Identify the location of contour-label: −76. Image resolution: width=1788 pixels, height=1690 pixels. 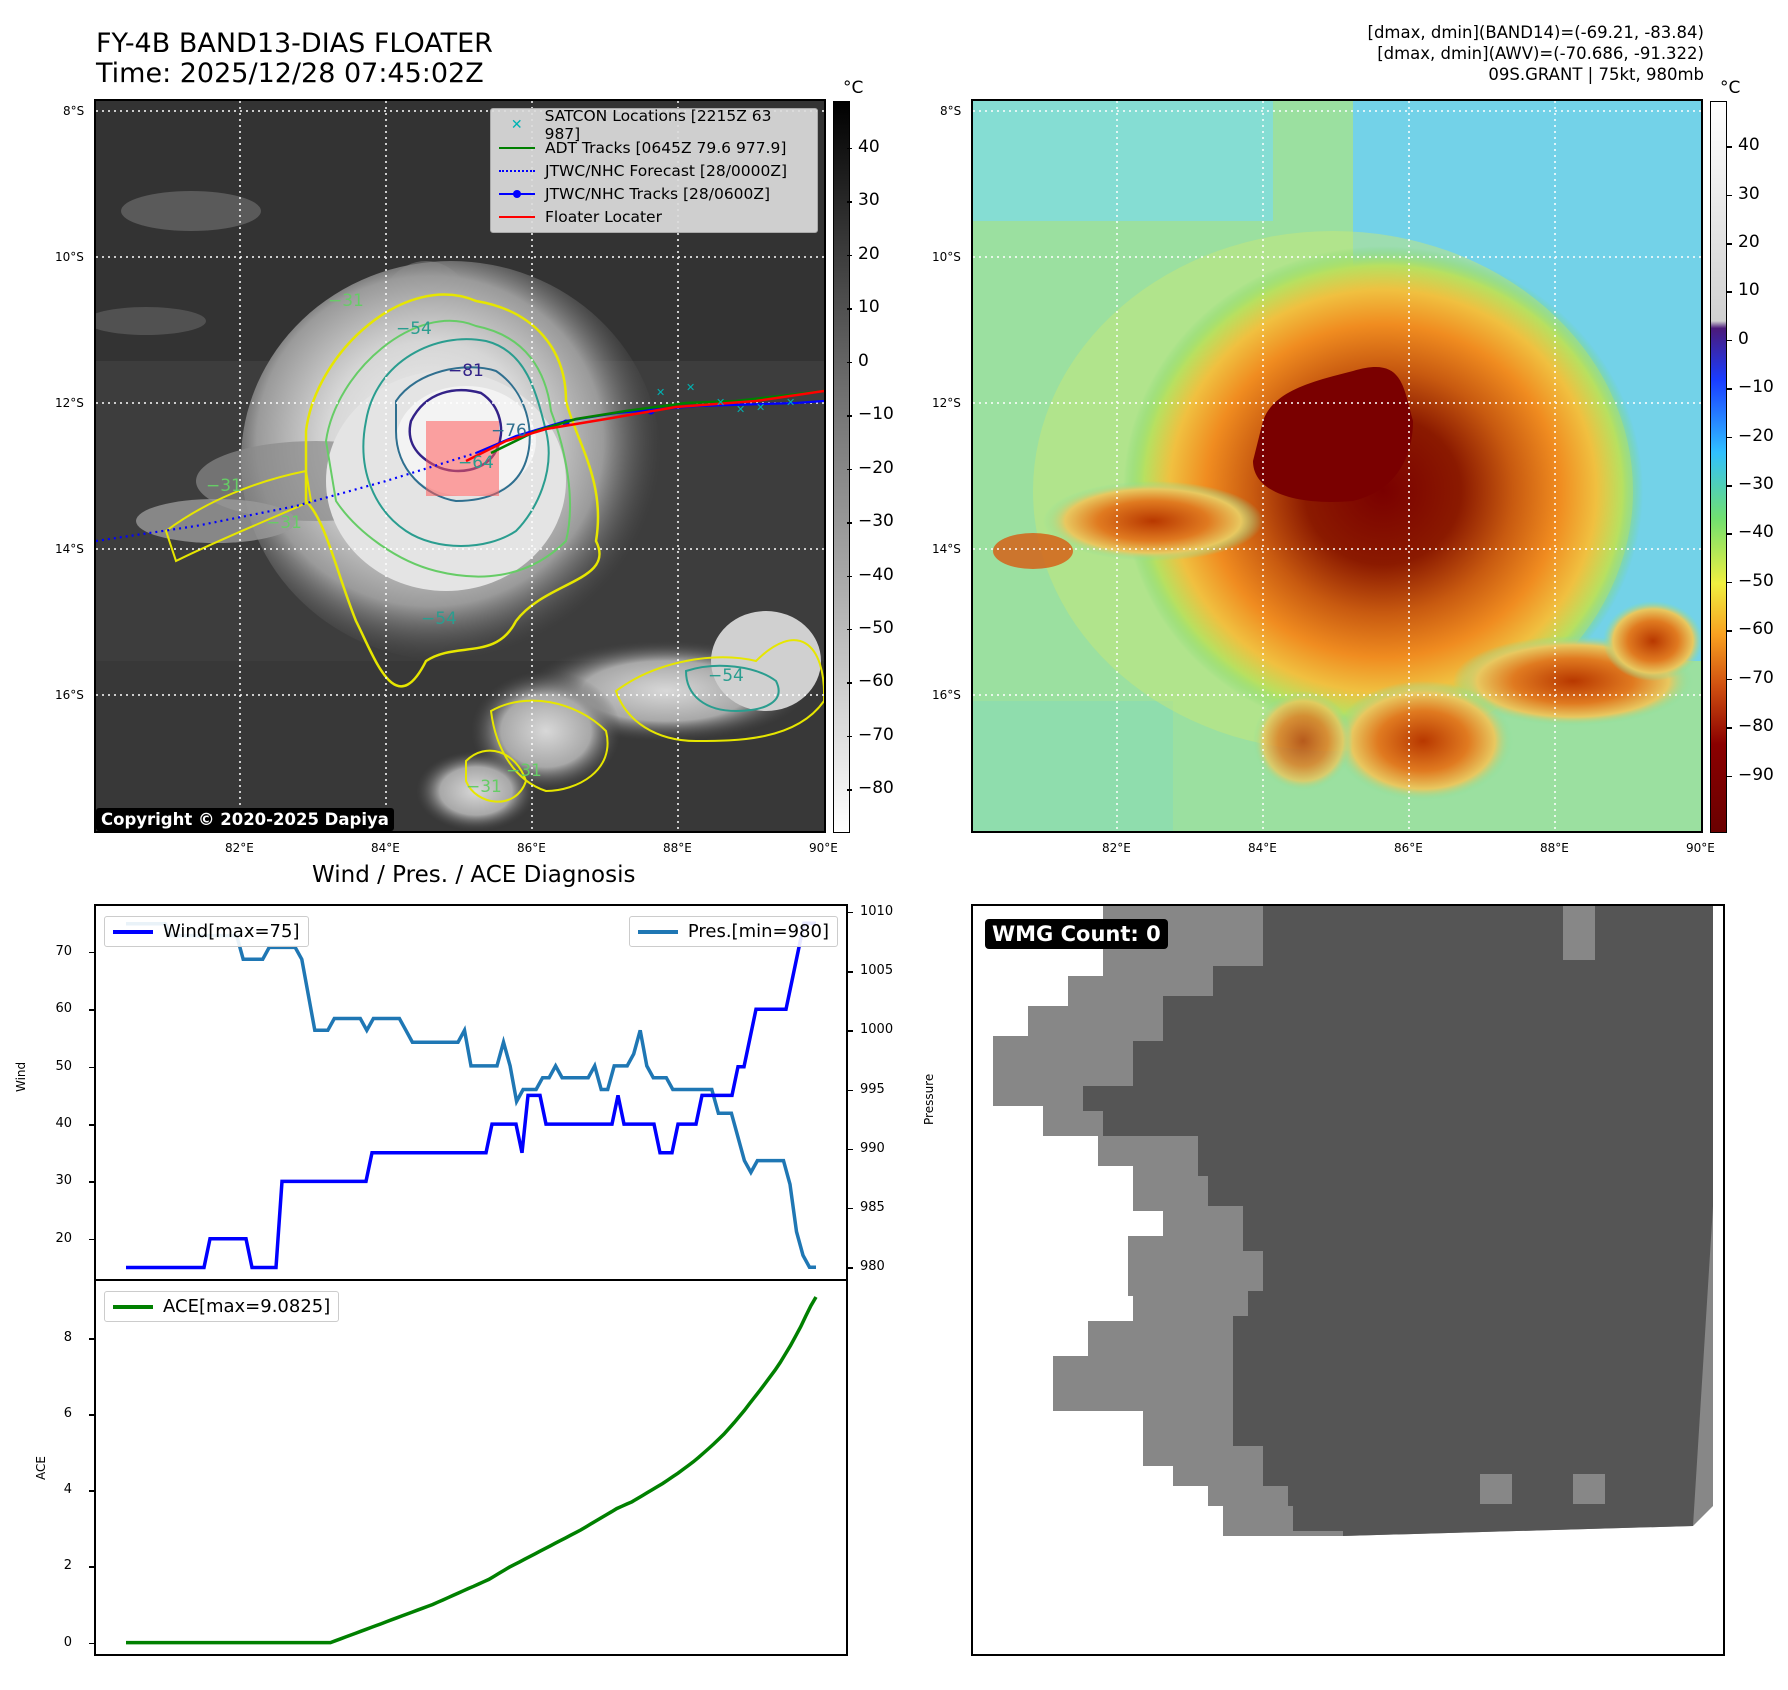
(509, 431).